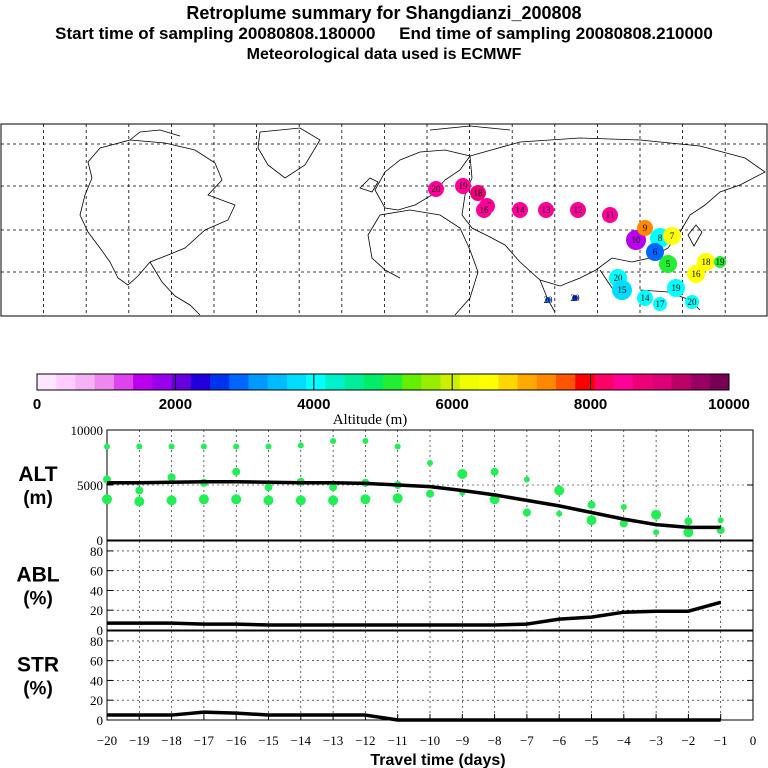 The width and height of the screenshot is (768, 768). Describe the element at coordinates (495, 740) in the screenshot. I see `x-tick-label: −8` at that location.